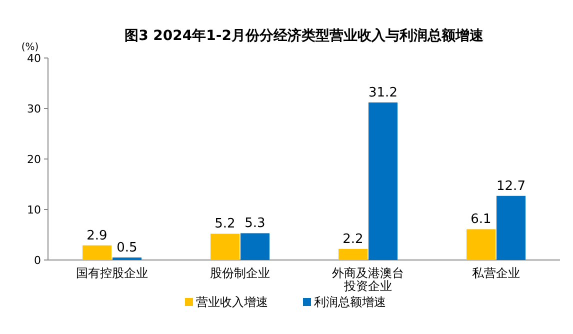 Image resolution: width=573 pixels, height=334 pixels. What do you see at coordinates (34, 58) in the screenshot?
I see `y-tick-label: 40` at bounding box center [34, 58].